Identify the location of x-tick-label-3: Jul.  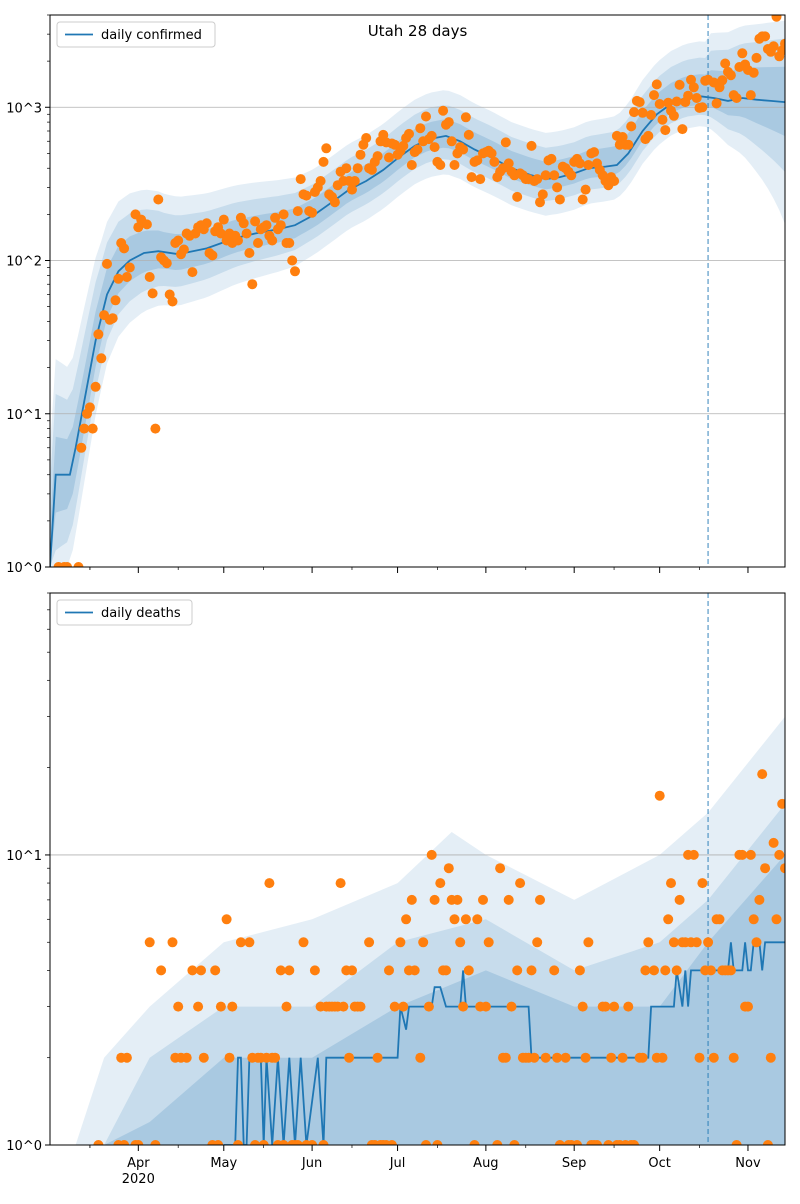
(397, 1163).